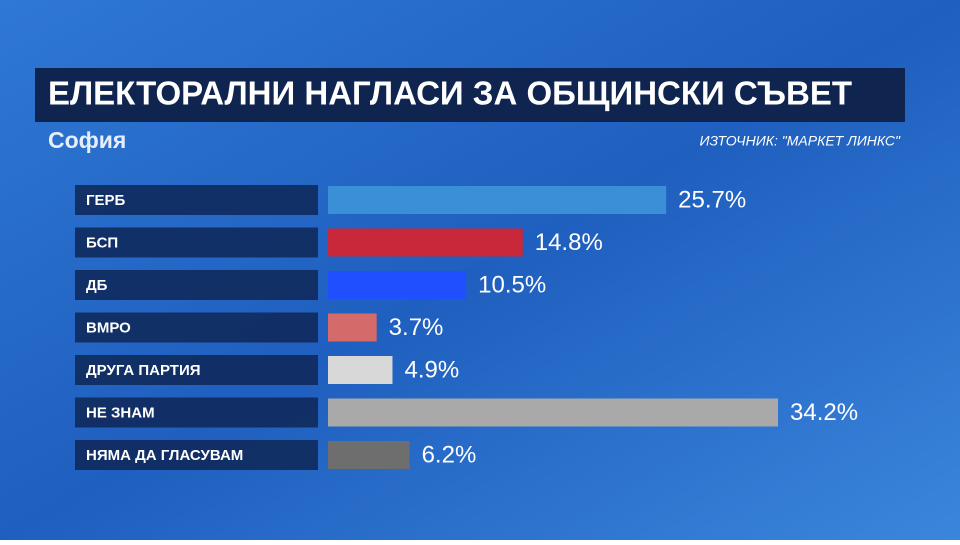  What do you see at coordinates (143, 370) in the screenshot?
I see `category-label: ДРУГА ПАРТИЯ` at bounding box center [143, 370].